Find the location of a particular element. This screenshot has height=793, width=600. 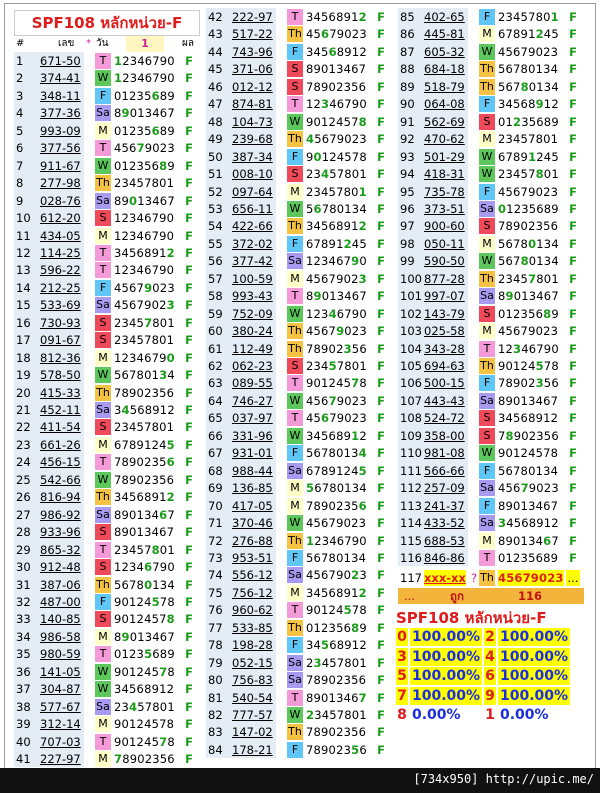

row-number: 66 is located at coordinates (215, 435).